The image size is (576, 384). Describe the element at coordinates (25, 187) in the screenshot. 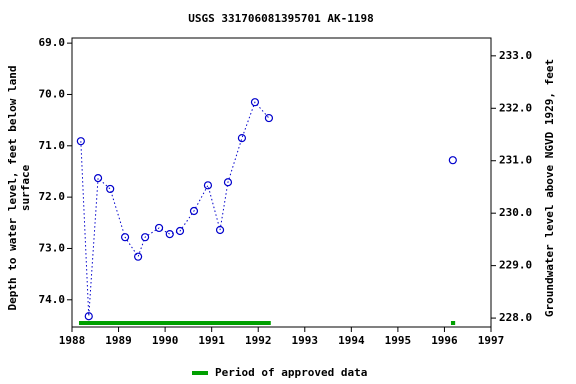

I see `y-axis-label: surface` at that location.